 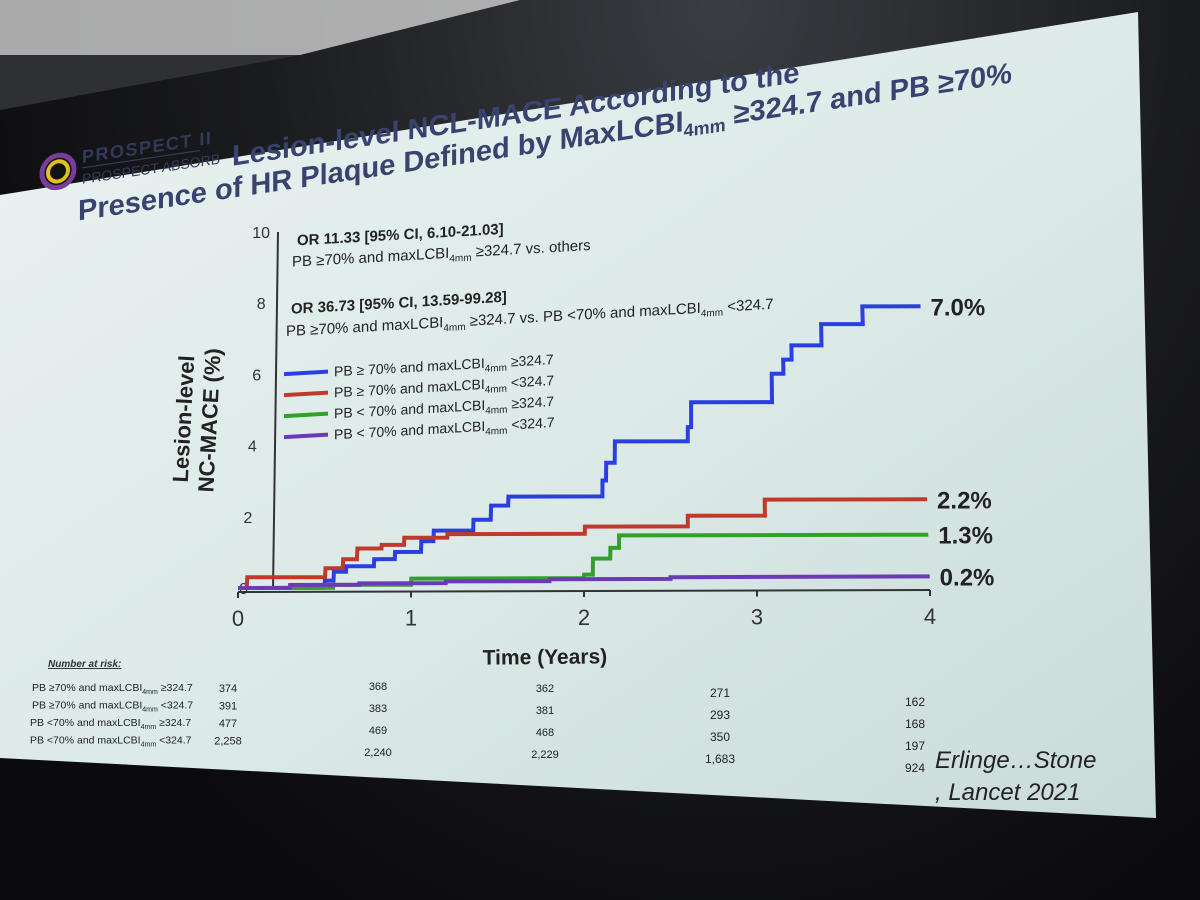 I want to click on end-label-4: 0.2%, so click(x=967, y=577).